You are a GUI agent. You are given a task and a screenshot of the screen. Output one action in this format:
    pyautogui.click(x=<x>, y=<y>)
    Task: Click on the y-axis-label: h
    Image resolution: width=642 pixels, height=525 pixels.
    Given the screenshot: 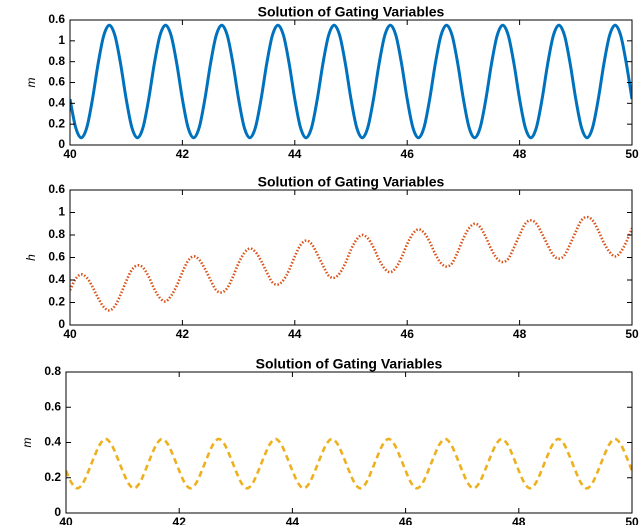 What is the action you would take?
    pyautogui.click(x=31, y=257)
    